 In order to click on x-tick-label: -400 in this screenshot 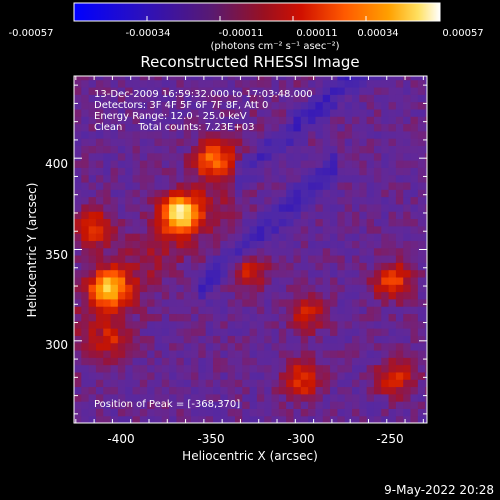, I will do `click(120, 439)`.